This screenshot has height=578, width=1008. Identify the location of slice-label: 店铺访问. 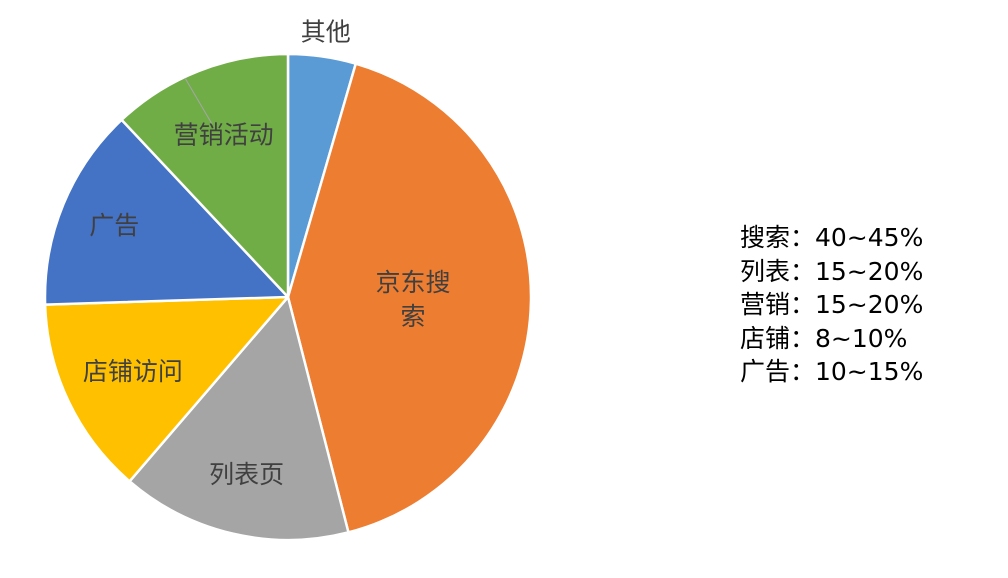
(133, 371).